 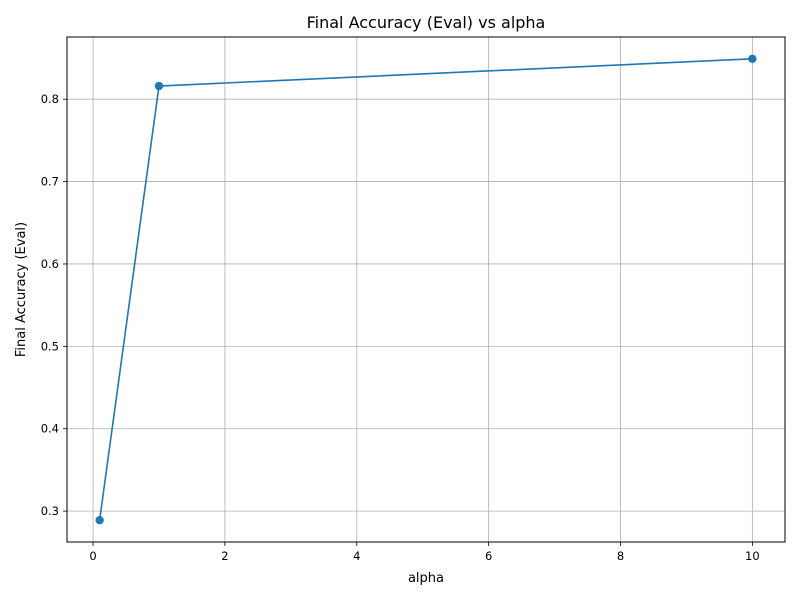 I want to click on x-tick-label: 2, so click(x=224, y=556).